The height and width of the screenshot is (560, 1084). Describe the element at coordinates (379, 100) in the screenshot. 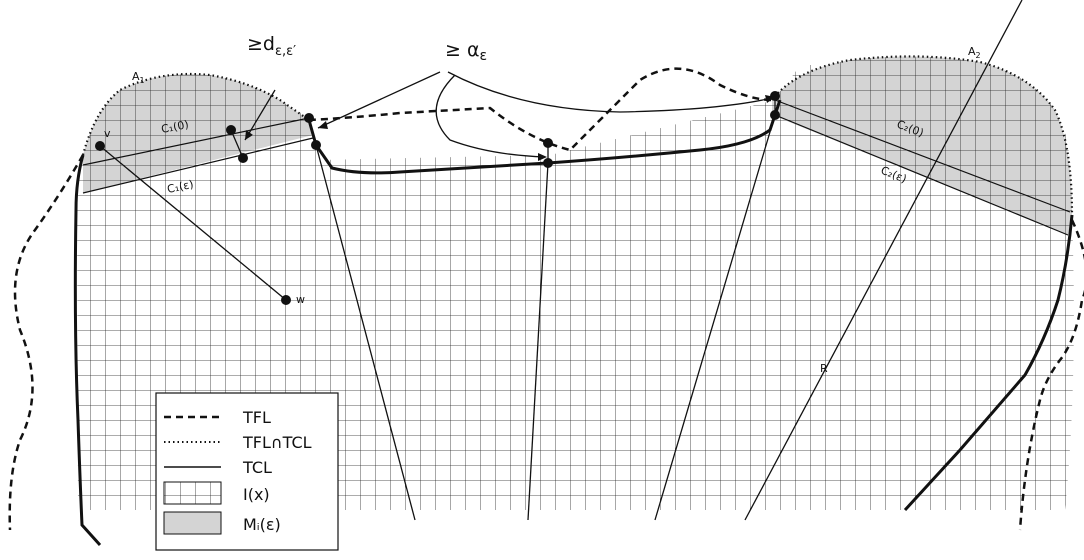

I see `alpha-pointer-left` at that location.